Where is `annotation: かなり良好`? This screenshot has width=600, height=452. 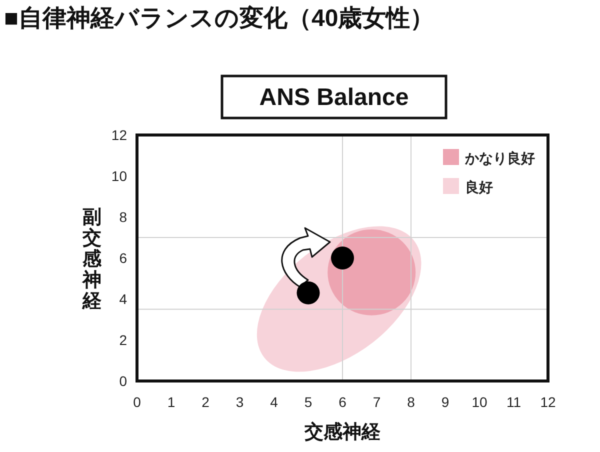
annotation: かなり良好 is located at coordinates (499, 158).